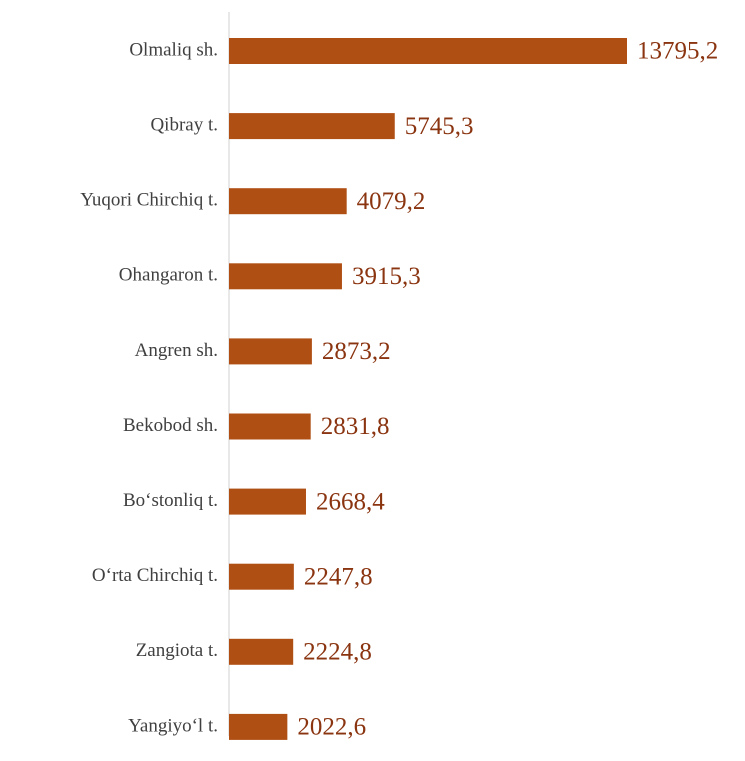 The width and height of the screenshot is (745, 761). I want to click on value-label: 13795,2, so click(677, 51).